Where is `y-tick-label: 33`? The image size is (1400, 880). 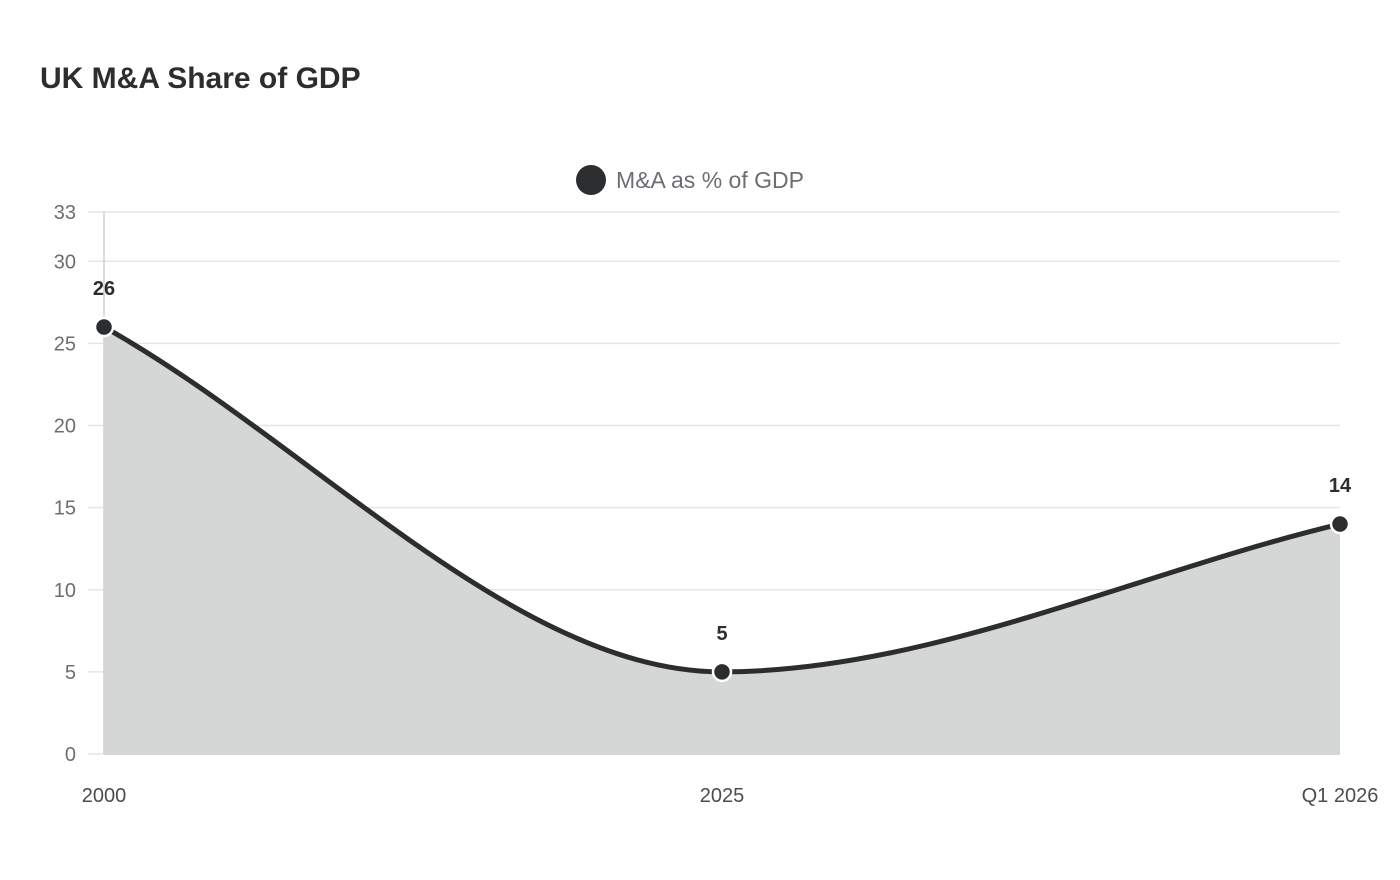
y-tick-label: 33 is located at coordinates (65, 213).